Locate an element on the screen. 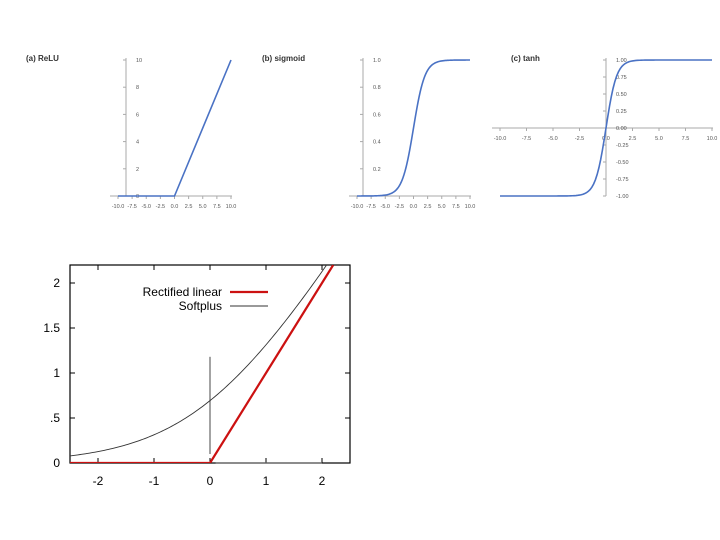 Image resolution: width=720 pixels, height=540 pixels. y-tick-label: 0.00 is located at coordinates (621, 129).